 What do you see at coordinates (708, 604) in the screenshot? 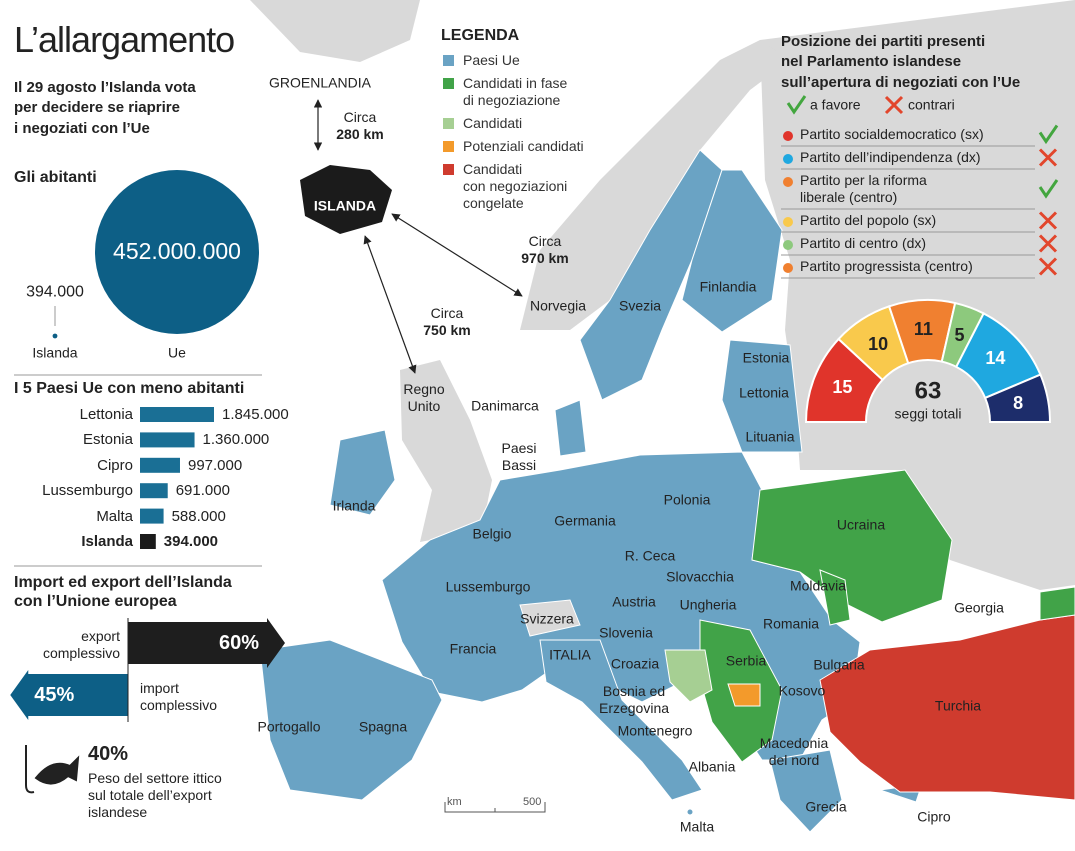
I see `map-label: Ungheria` at bounding box center [708, 604].